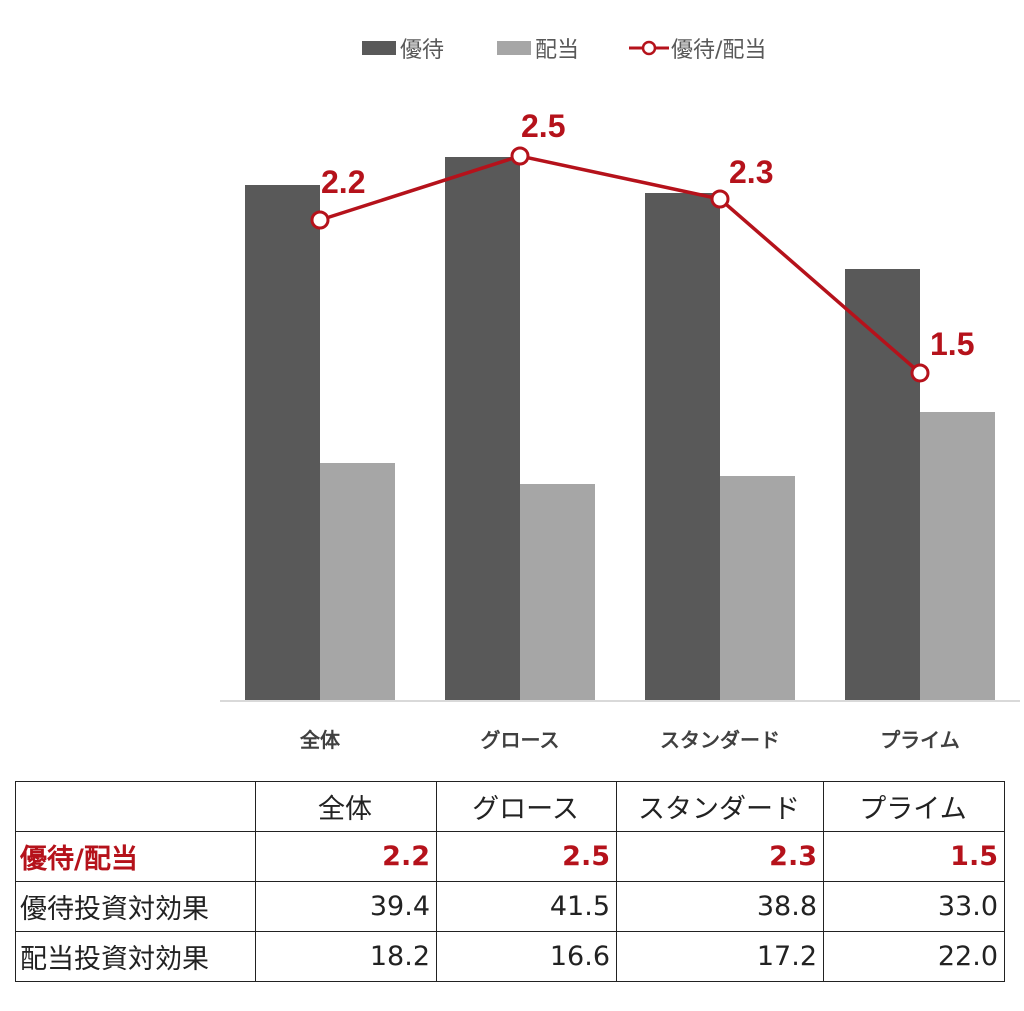 The height and width of the screenshot is (1011, 1024). Describe the element at coordinates (682, 446) in the screenshot. I see `bar-yutai-standard` at that location.